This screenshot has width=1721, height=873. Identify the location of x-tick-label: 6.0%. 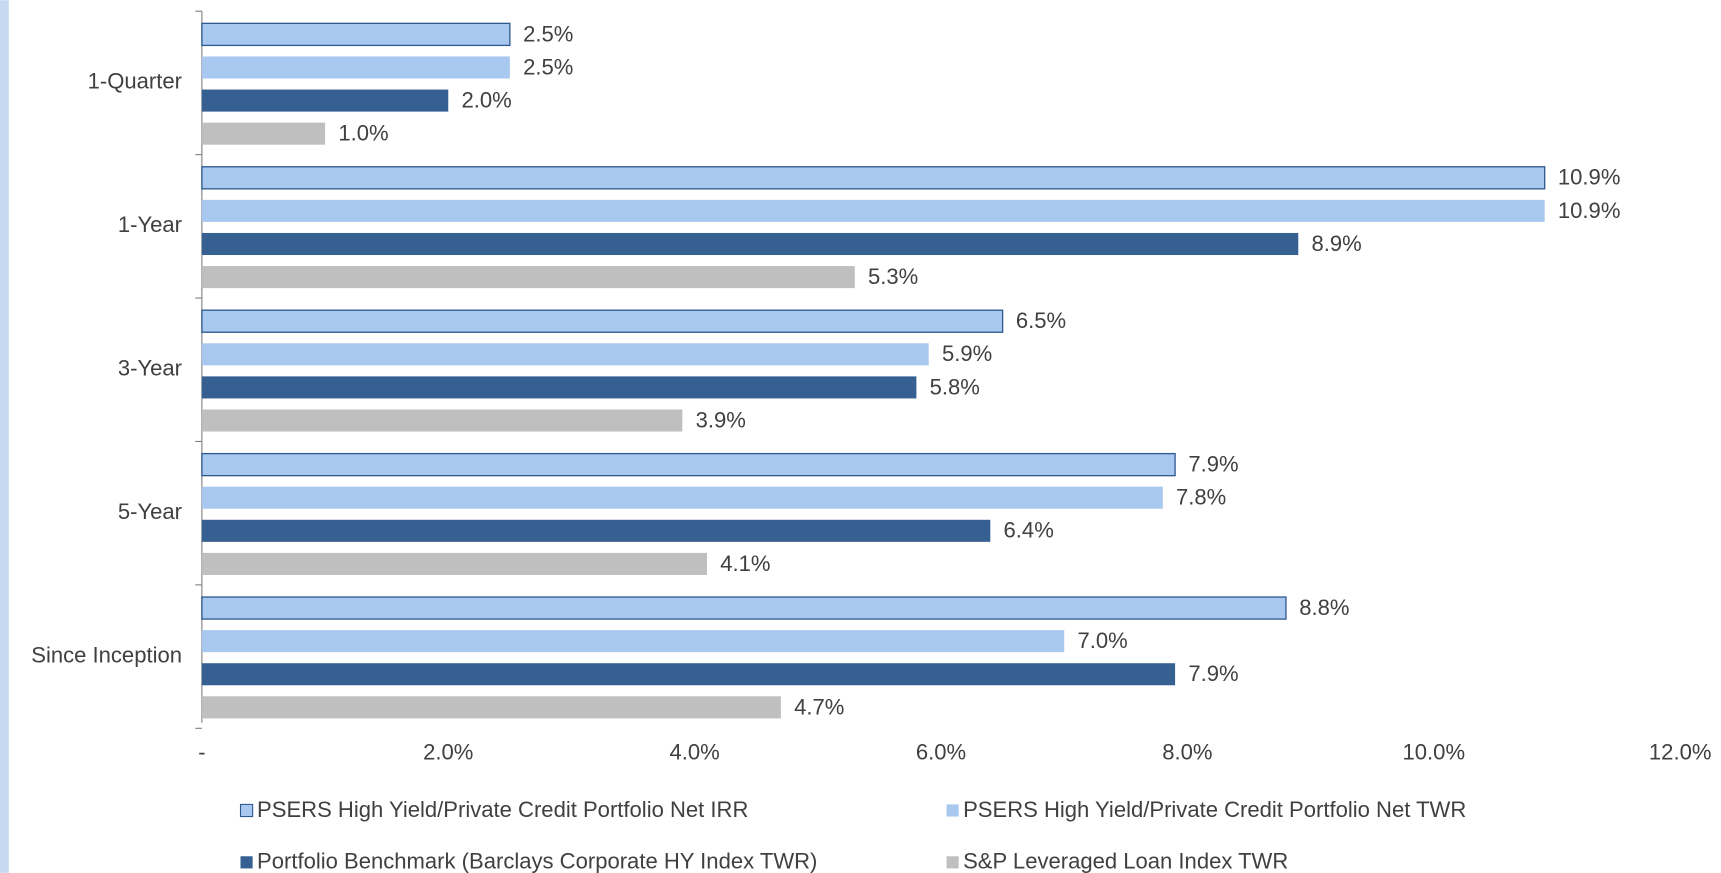
(941, 751).